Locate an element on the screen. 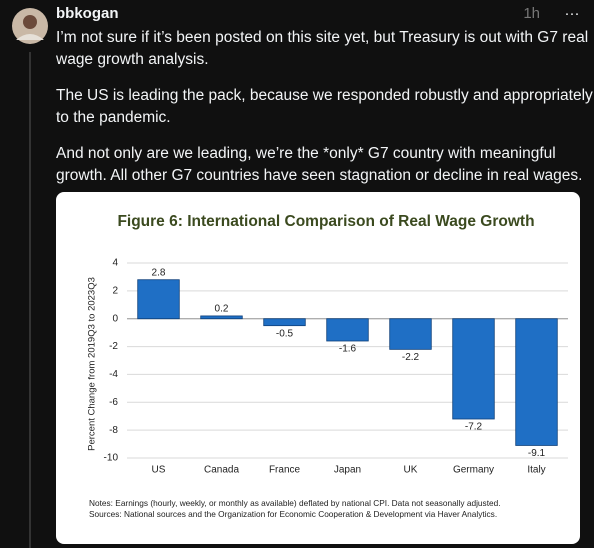  username: bbkogan is located at coordinates (87, 13).